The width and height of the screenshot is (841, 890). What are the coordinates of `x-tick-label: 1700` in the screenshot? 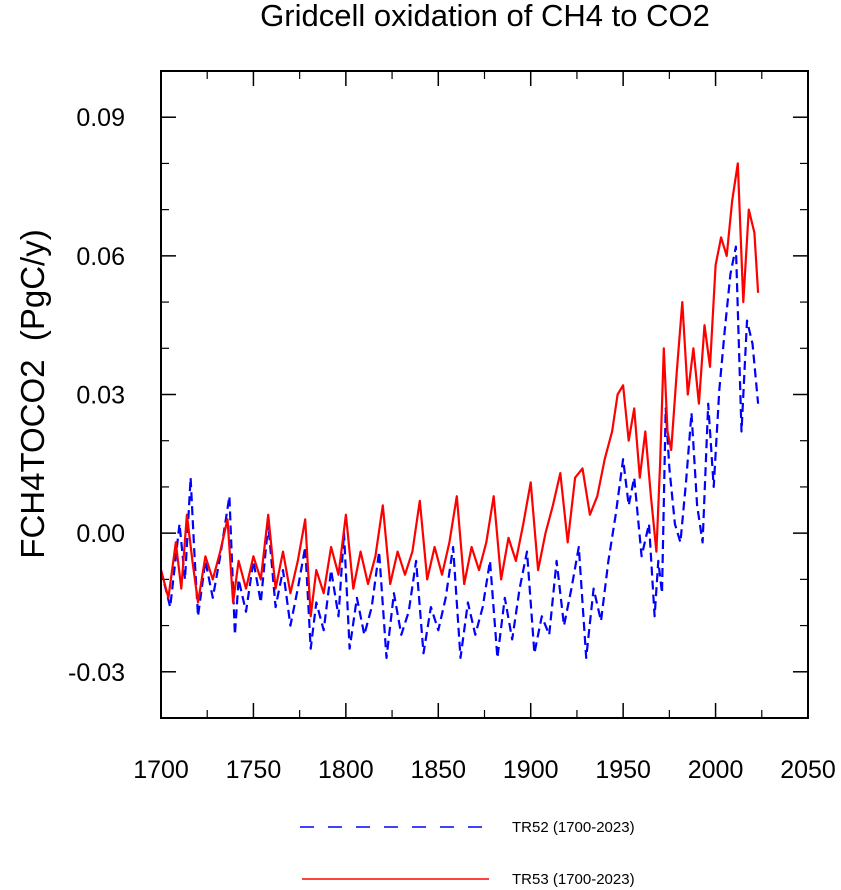 It's located at (161, 770).